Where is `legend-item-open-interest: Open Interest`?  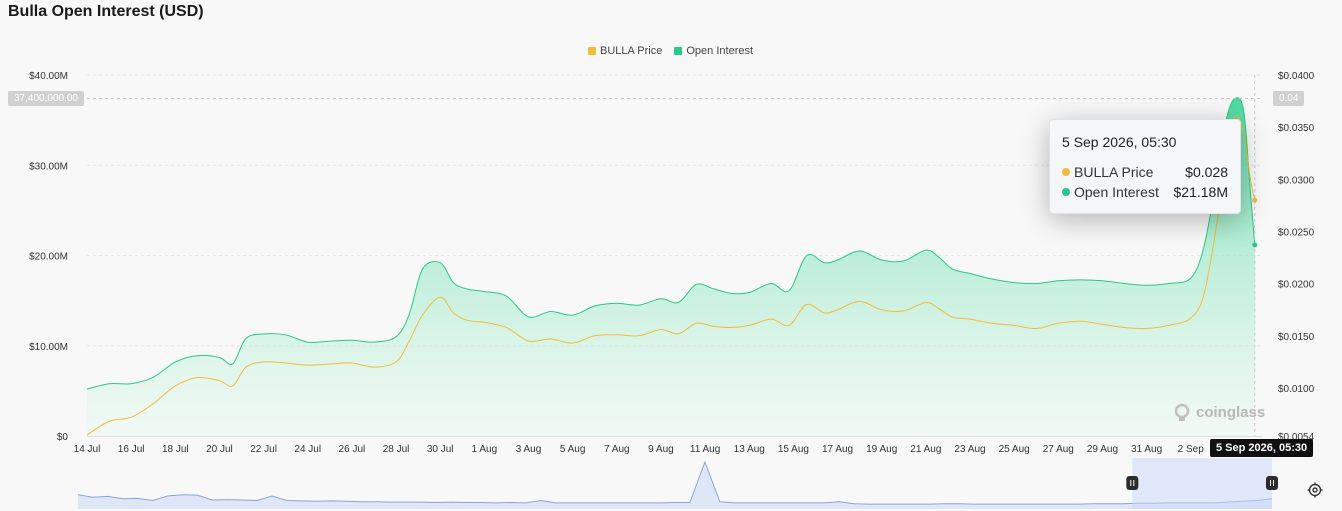
legend-item-open-interest: Open Interest is located at coordinates (713, 51).